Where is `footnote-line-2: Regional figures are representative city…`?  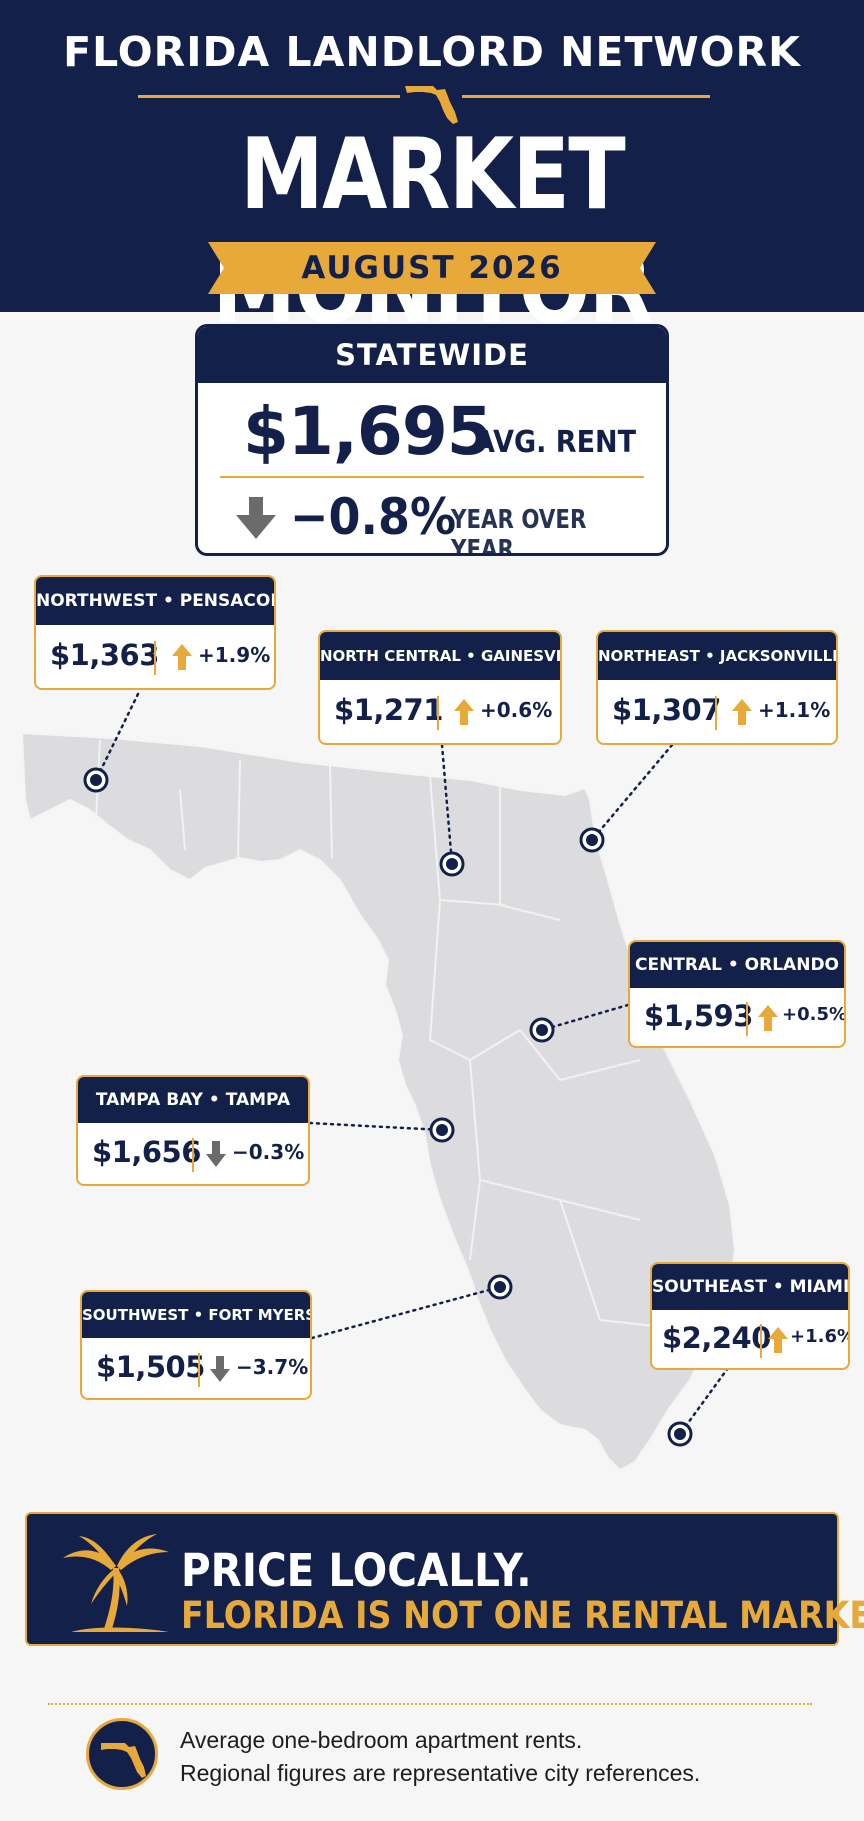
footnote-line-2: Regional figures are representative city… is located at coordinates (440, 1773).